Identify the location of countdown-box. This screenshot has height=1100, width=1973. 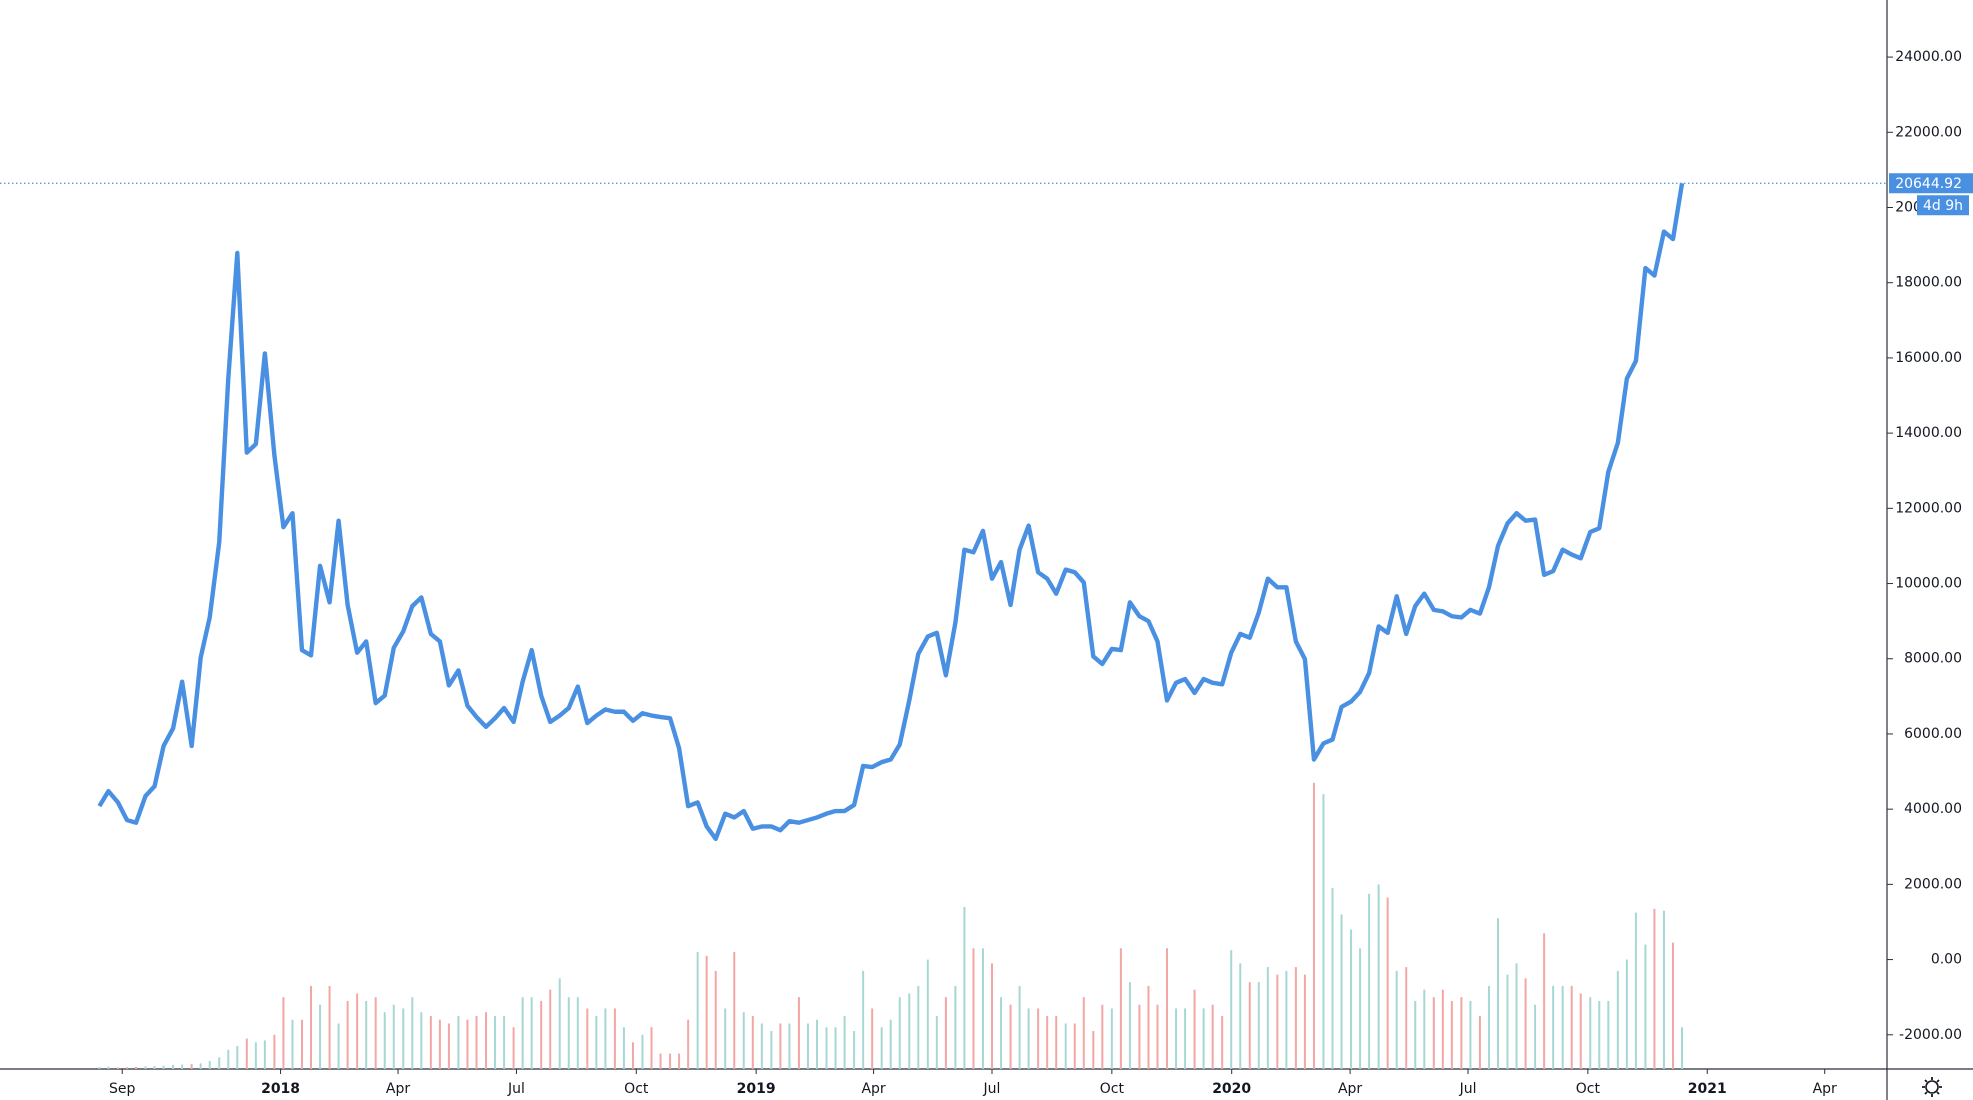
(1943, 205).